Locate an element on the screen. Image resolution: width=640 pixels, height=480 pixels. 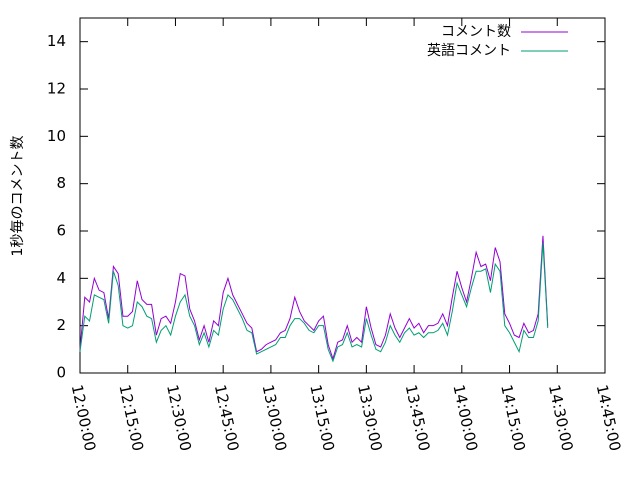
x-tick-label: 13:30:00 is located at coordinates (370, 418).